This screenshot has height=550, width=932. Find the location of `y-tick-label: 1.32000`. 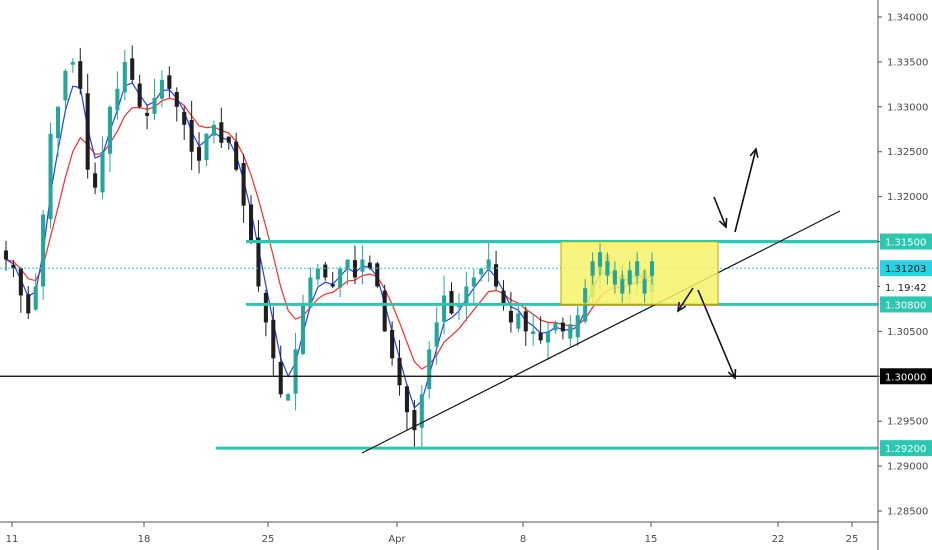

y-tick-label: 1.32000 is located at coordinates (907, 197).